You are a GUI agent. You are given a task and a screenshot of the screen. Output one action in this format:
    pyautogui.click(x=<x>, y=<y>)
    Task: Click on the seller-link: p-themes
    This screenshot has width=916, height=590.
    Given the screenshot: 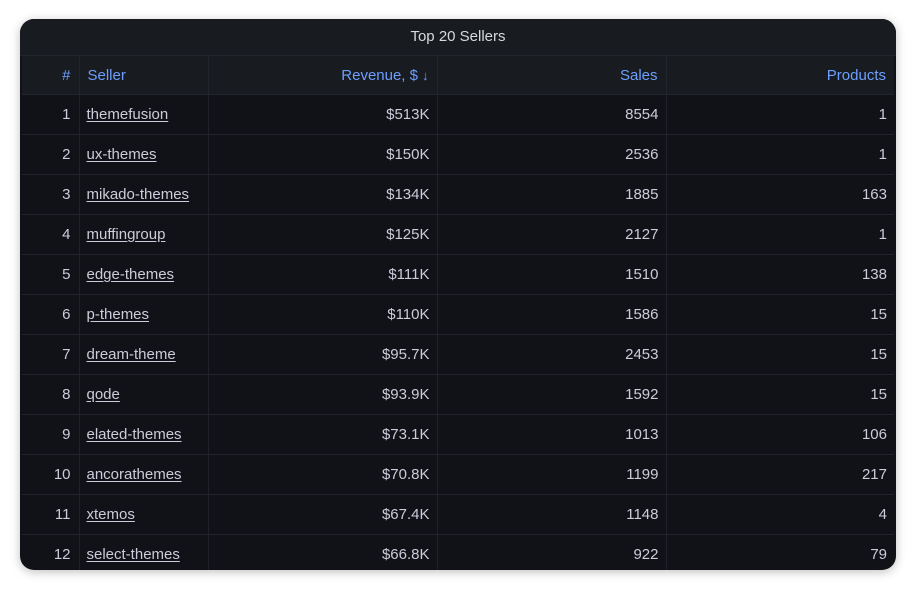 What is the action you would take?
    pyautogui.click(x=118, y=314)
    